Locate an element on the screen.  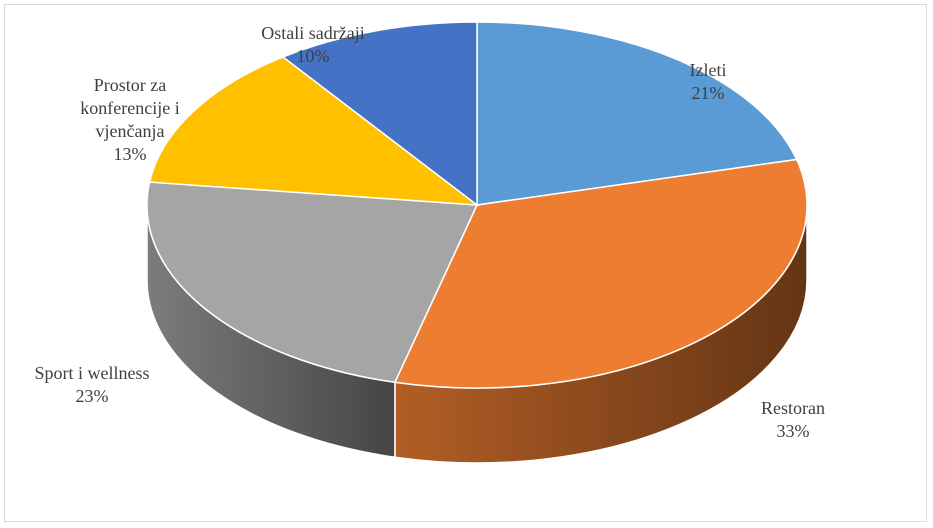
category-label: Izleti is located at coordinates (708, 70).